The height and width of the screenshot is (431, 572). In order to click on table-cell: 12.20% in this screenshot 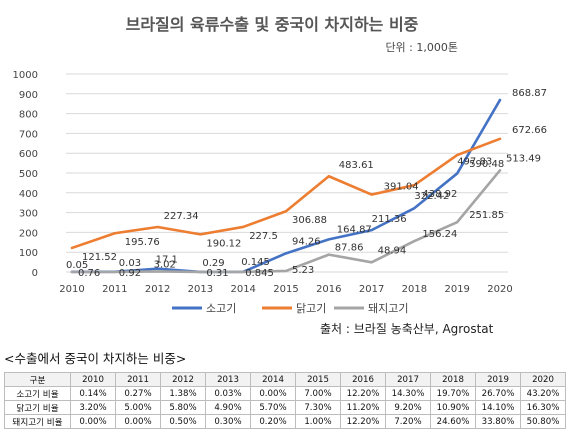, I will do `click(363, 393)`.